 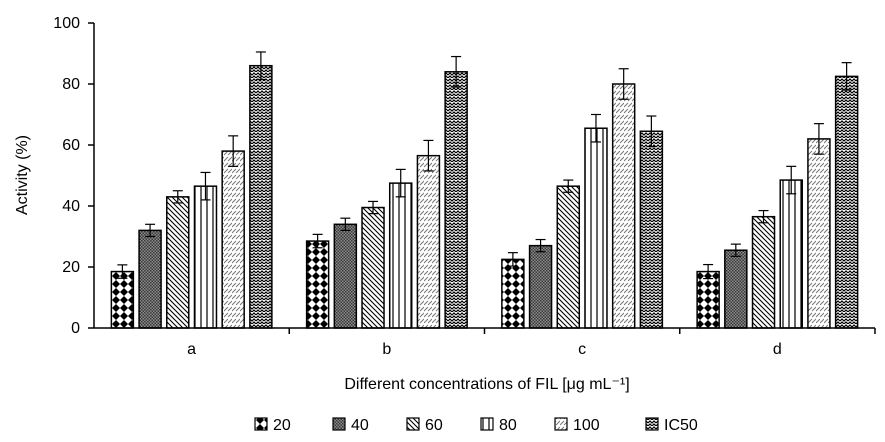 I want to click on y-tick-label: 0, so click(x=75, y=328).